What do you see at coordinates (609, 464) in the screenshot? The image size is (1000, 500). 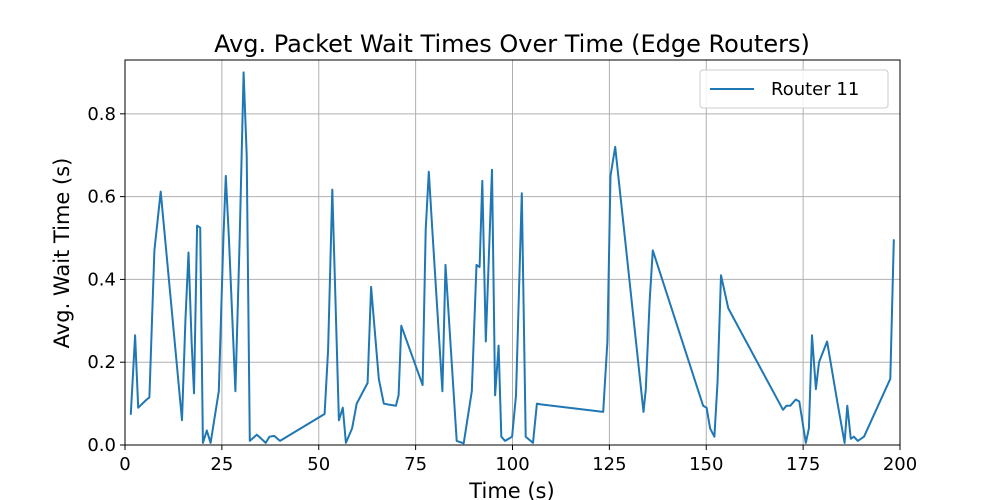 I see `x-tick-label: 125` at bounding box center [609, 464].